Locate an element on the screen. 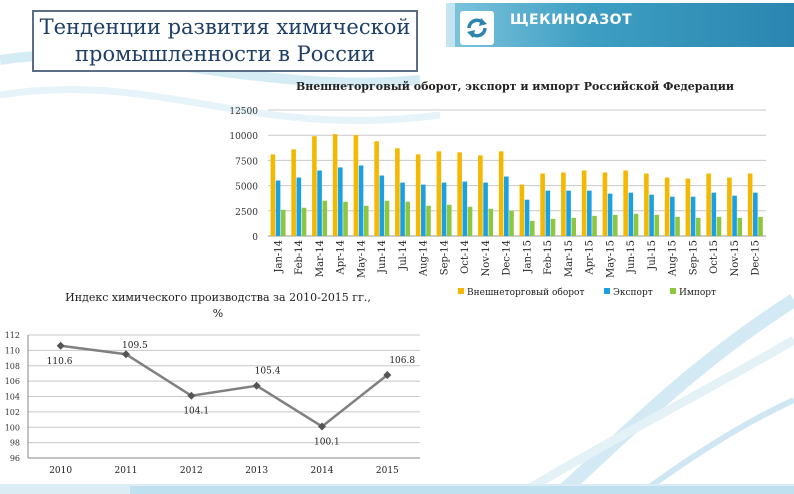  bar-chart-x-tick-label: Mar-14 is located at coordinates (320, 258).